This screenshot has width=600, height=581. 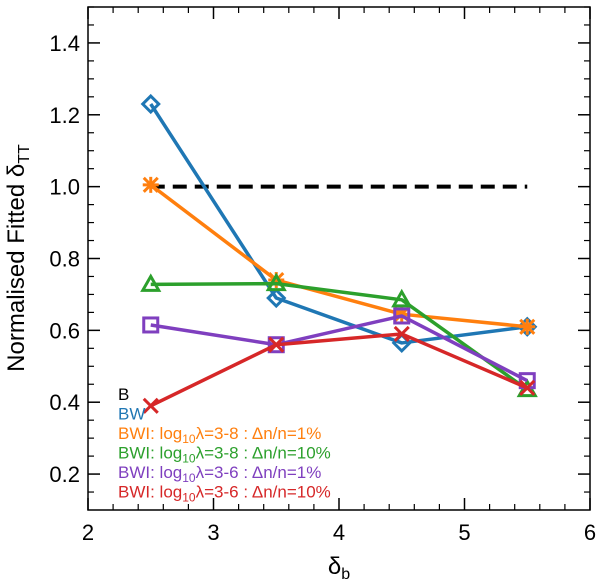 What do you see at coordinates (345, 573) in the screenshot?
I see `x-axis-title-subscript: b` at bounding box center [345, 573].